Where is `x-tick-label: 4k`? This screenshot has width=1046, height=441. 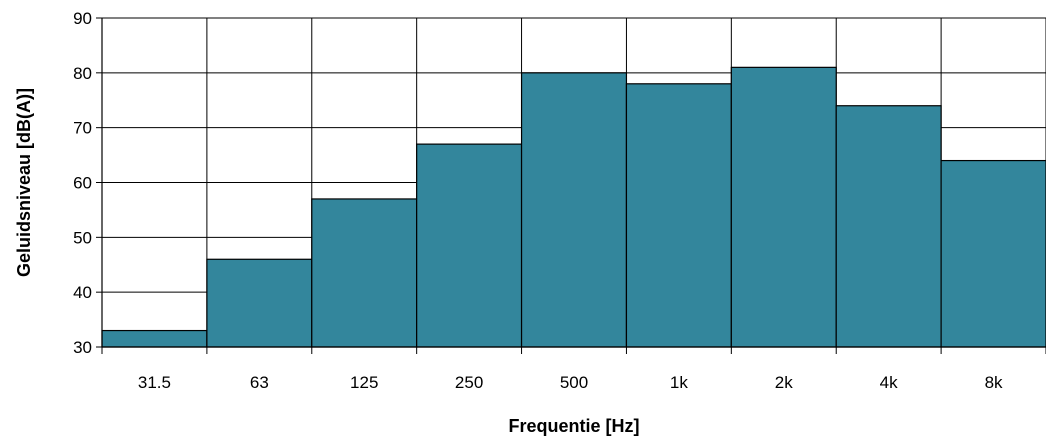 x-tick-label: 4k is located at coordinates (889, 382).